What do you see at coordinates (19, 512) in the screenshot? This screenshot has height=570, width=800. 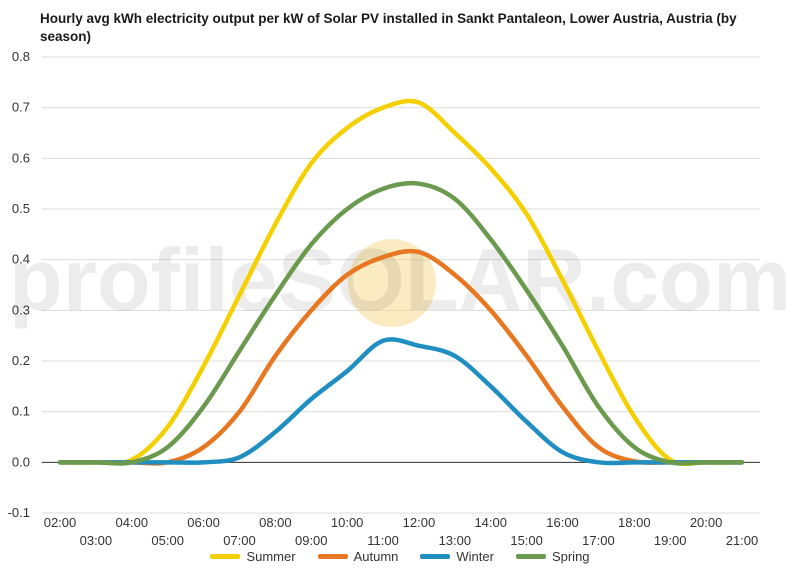 I see `y-tick-label: -0.1` at bounding box center [19, 512].